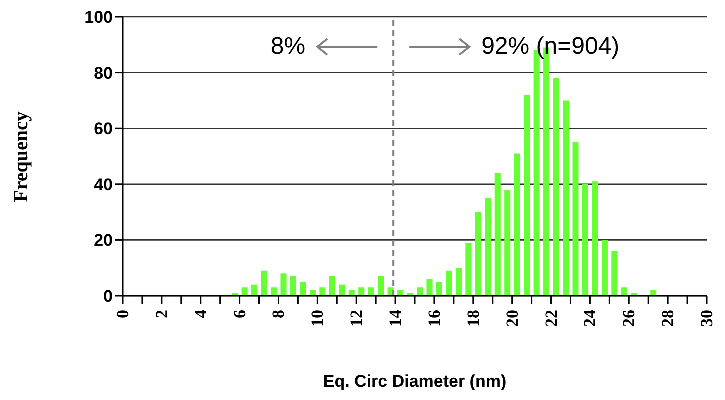  I want to click on x-tick-label: 28, so click(668, 318).